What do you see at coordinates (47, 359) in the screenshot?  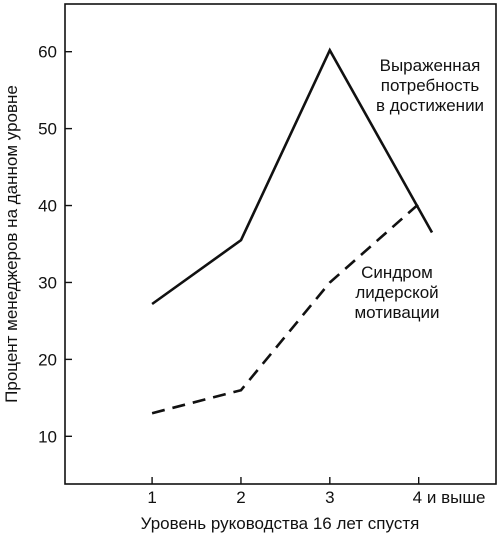 I see `y-tick-label: 20` at bounding box center [47, 359].